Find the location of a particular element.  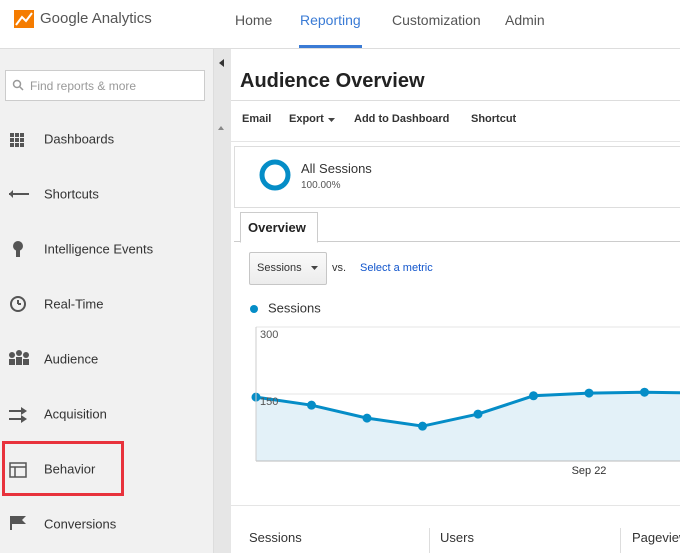

search-icon is located at coordinates (18, 85).